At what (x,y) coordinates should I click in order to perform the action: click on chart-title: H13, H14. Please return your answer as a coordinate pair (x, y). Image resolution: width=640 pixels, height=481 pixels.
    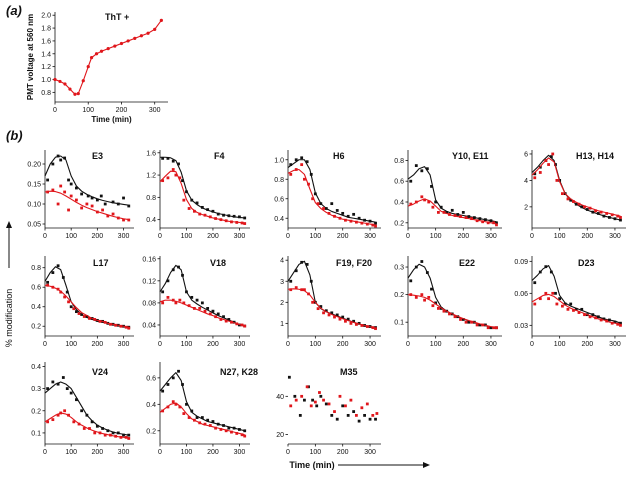
    Looking at the image, I should click on (595, 156).